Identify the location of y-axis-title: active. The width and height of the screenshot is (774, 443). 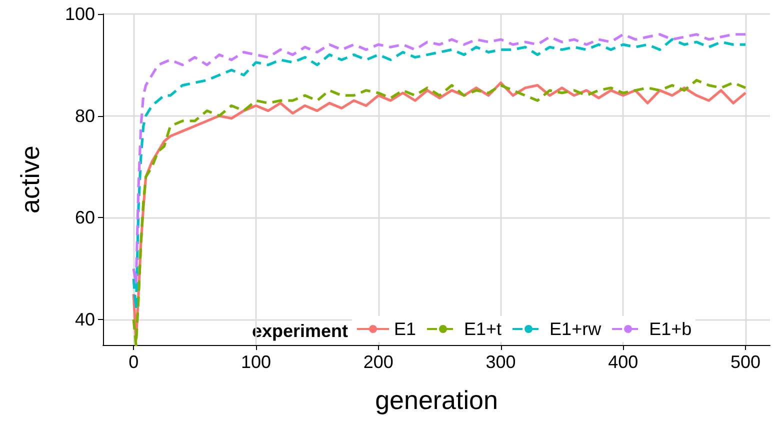
(30, 180).